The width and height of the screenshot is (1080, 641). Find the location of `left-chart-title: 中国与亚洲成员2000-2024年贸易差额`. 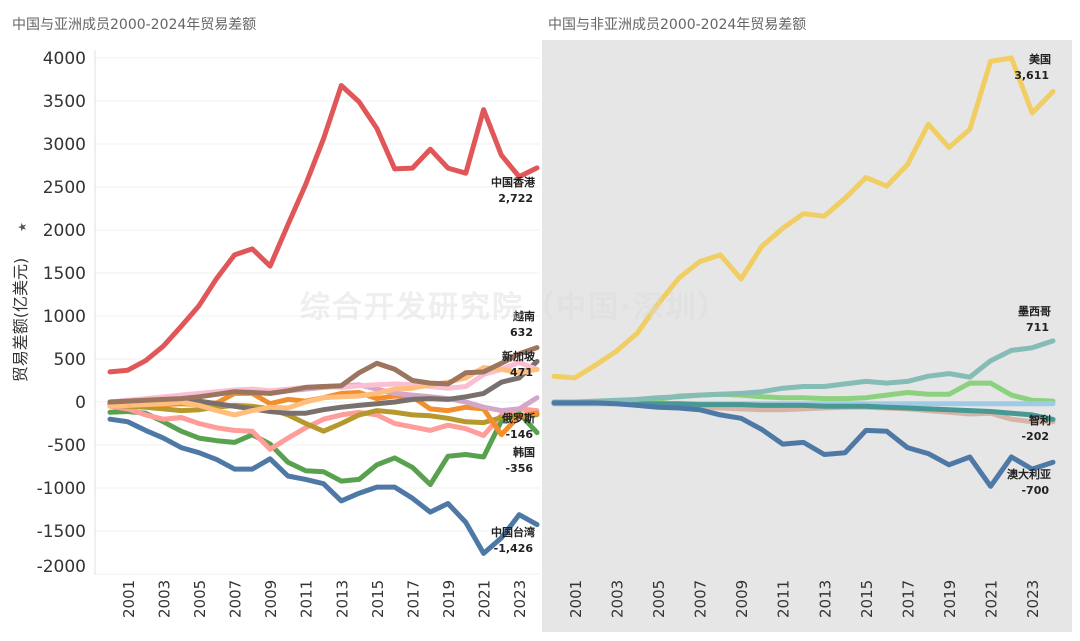

left-chart-title: 中国与亚洲成员2000-2024年贸易差额 is located at coordinates (134, 25).